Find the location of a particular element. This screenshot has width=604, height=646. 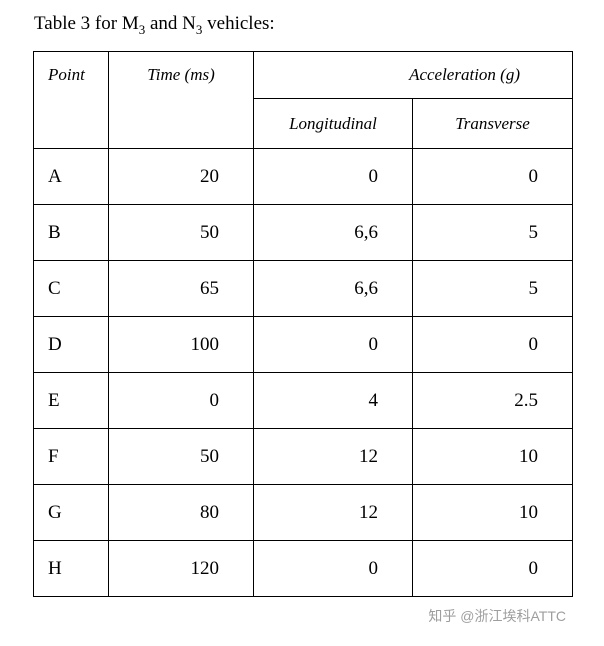

table-row-b: B 50 6,6 5 is located at coordinates (303, 232).